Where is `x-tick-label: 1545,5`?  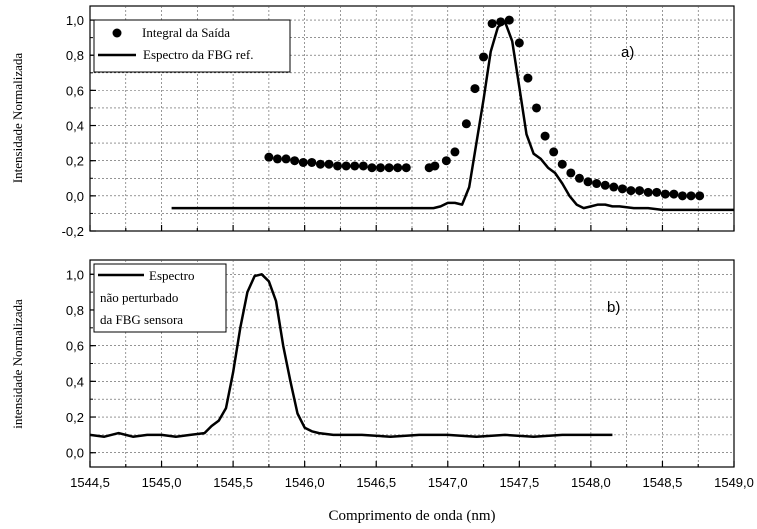 x-tick-label: 1545,5 is located at coordinates (233, 482).